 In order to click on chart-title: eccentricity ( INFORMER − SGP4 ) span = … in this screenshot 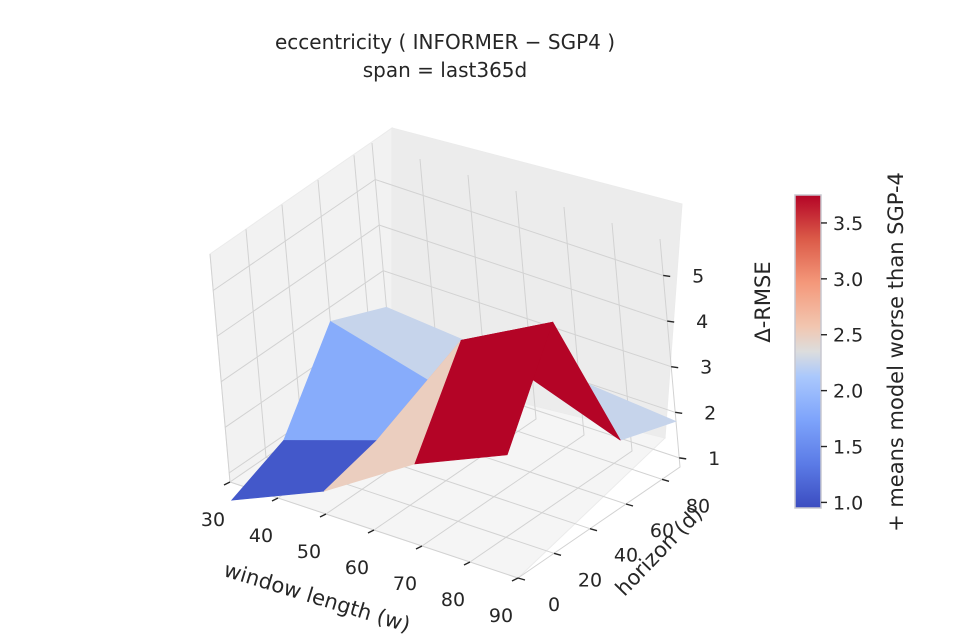, I will do `click(445, 56)`.